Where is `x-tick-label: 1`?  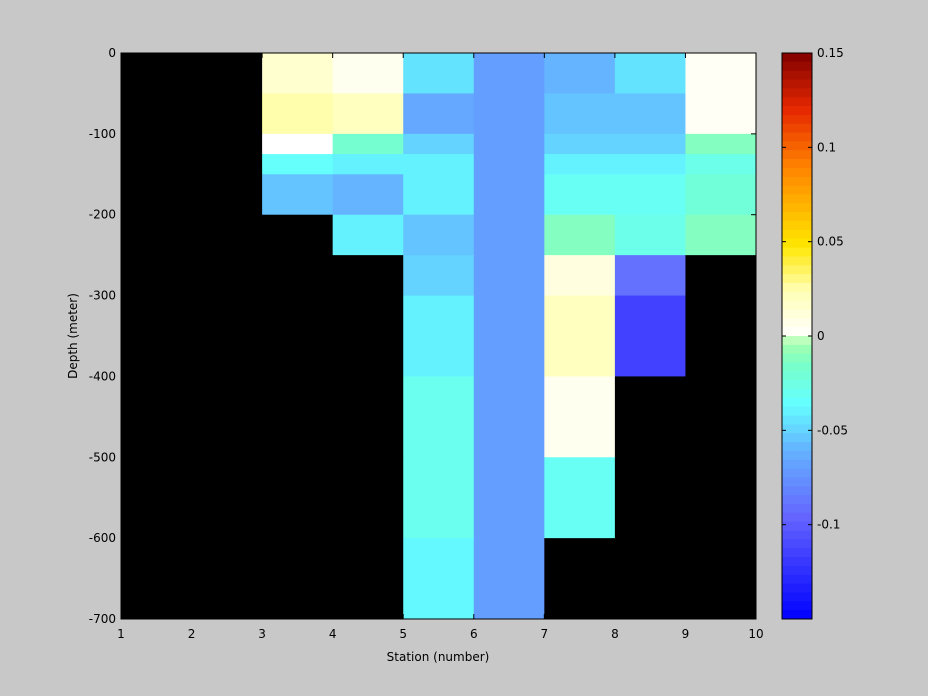 x-tick-label: 1 is located at coordinates (121, 634).